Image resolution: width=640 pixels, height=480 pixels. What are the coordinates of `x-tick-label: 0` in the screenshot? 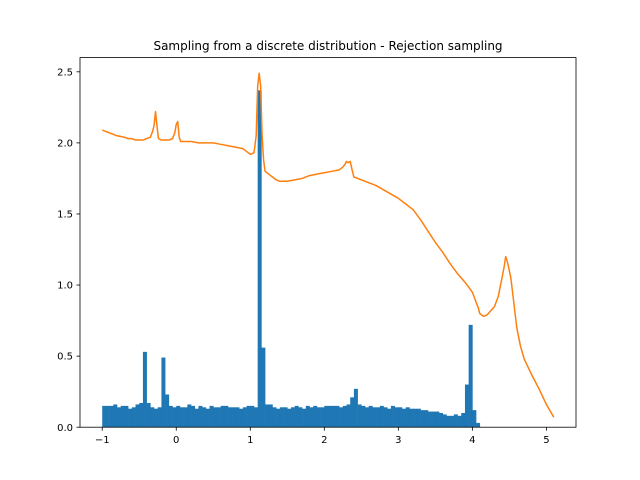 It's located at (176, 440).